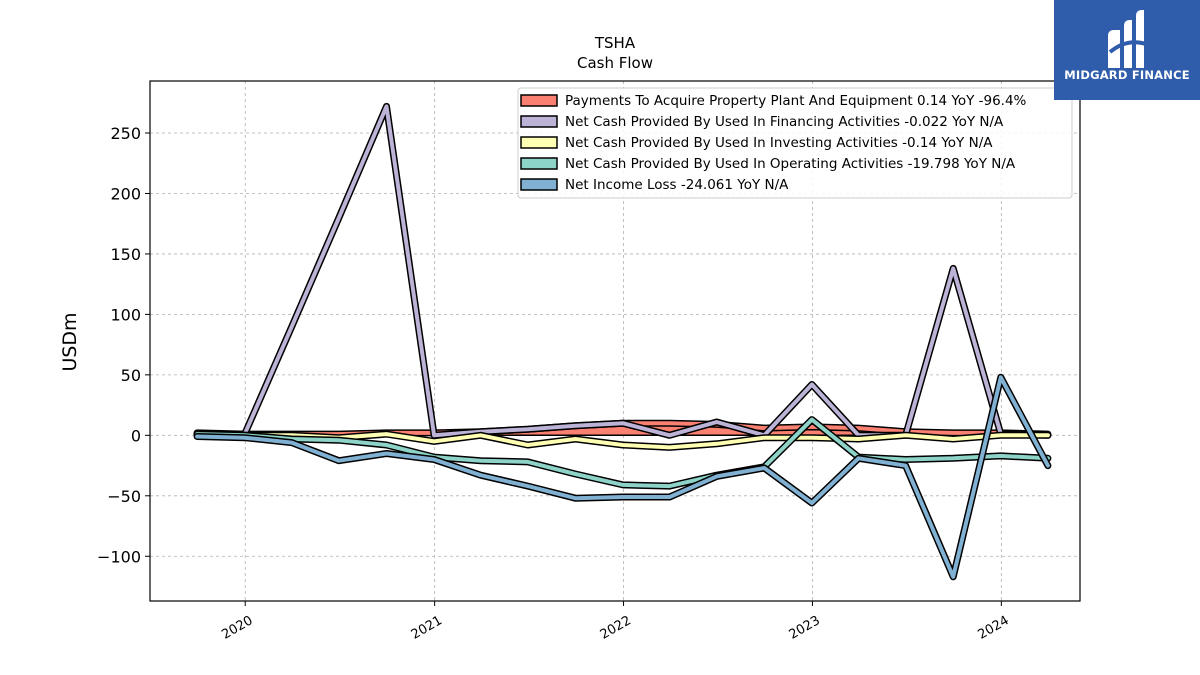 Image resolution: width=1200 pixels, height=675 pixels. Describe the element at coordinates (125, 314) in the screenshot. I see `y-tick-label: 100` at that location.